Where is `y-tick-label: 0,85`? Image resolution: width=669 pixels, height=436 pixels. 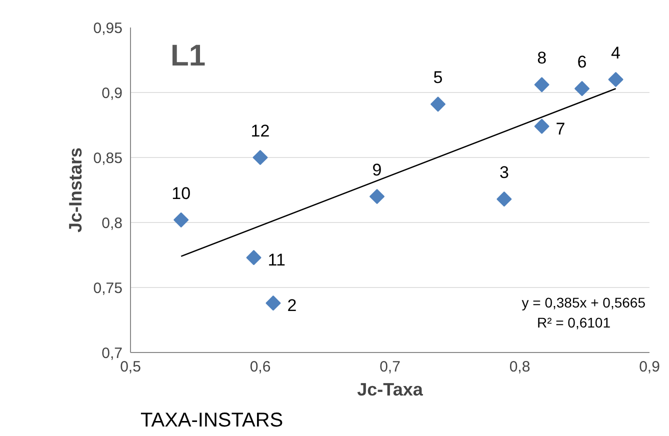
y-tick-label: 0,85 is located at coordinates (108, 158).